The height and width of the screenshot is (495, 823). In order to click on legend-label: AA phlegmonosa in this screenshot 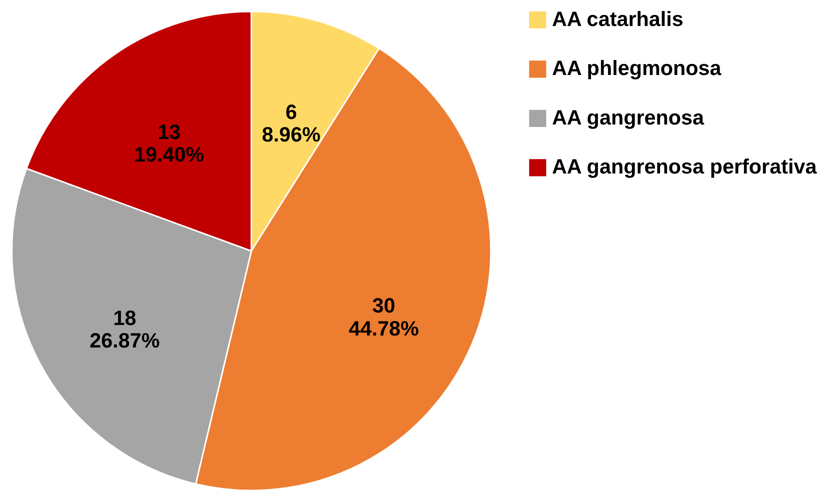, I will do `click(637, 68)`.